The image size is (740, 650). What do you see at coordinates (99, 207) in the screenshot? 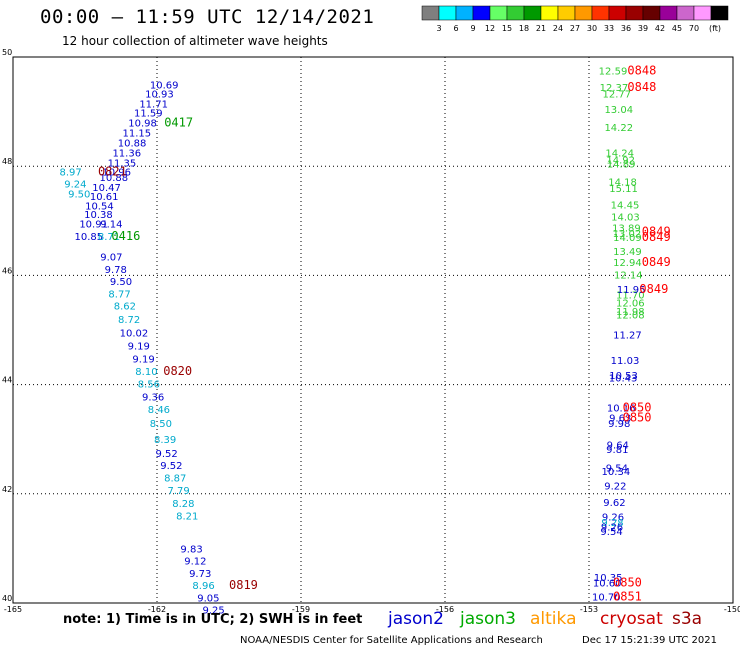
I see `wave-height-point: 10.54` at bounding box center [99, 207].